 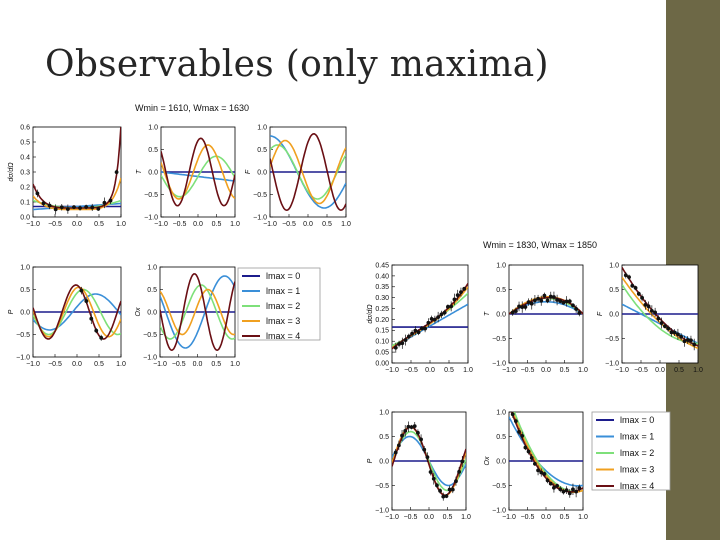 I want to click on y-axis-label: P, so click(x=11, y=311).